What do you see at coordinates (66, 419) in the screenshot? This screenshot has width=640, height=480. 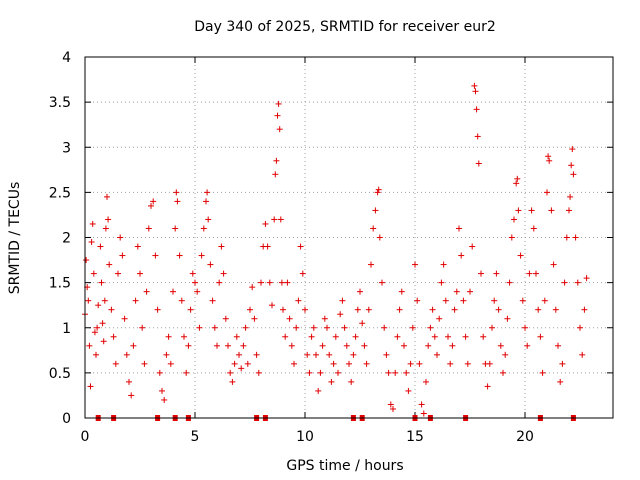 I see `y-tick-label: 0` at bounding box center [66, 419].